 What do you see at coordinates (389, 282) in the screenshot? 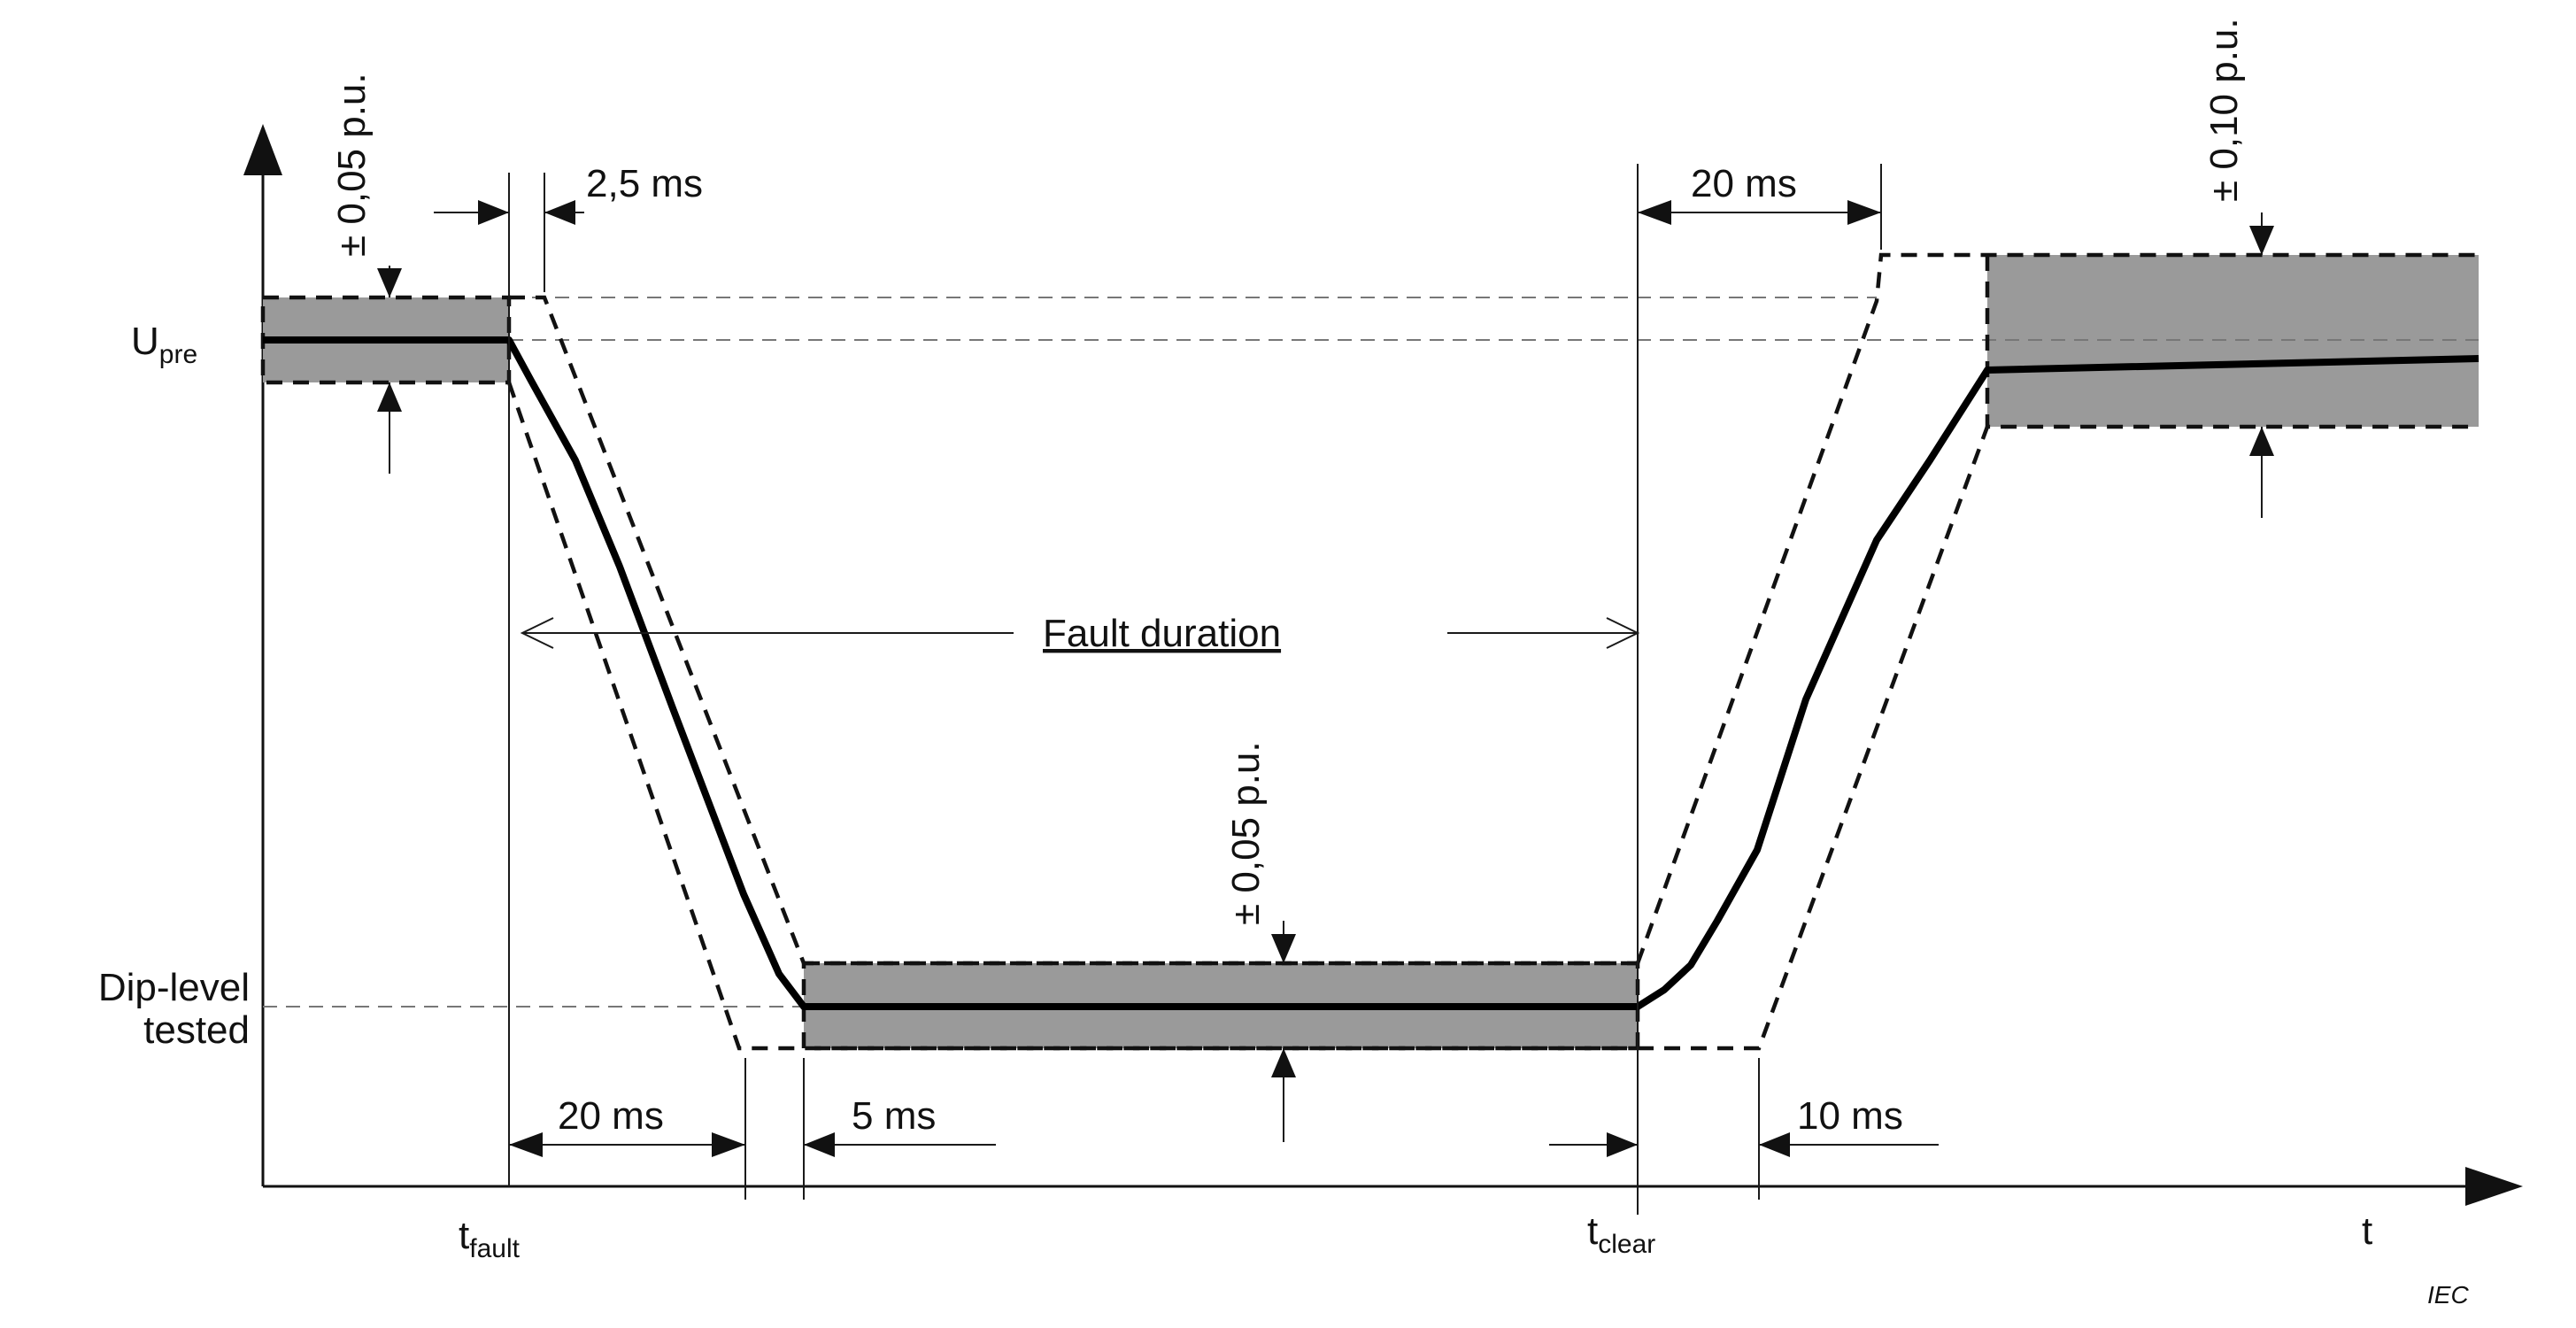
I see `pre-fault-tol-arrow-down` at bounding box center [389, 282].